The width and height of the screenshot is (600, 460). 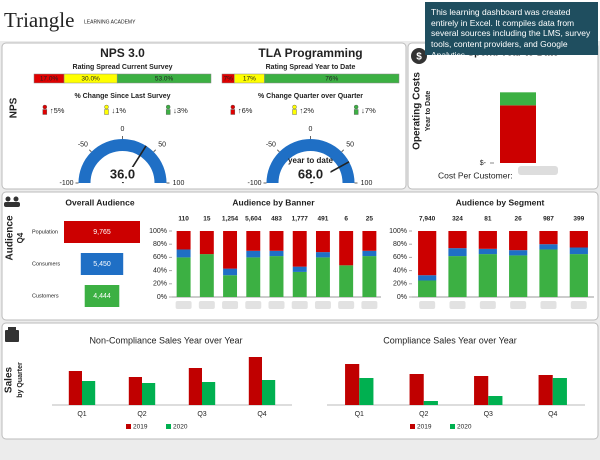 What do you see at coordinates (83, 145) in the screenshot?
I see `gauge-tick-label: -50` at bounding box center [83, 145].